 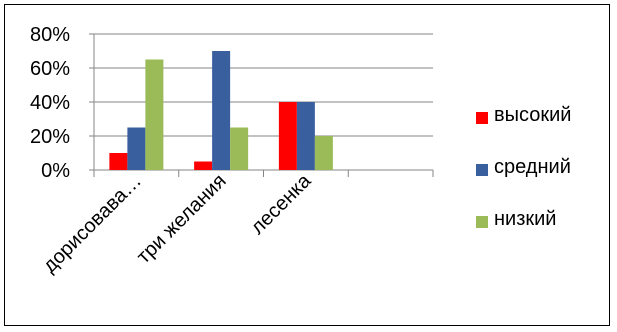 I want to click on y-tick-label: 0%, so click(x=55, y=171).